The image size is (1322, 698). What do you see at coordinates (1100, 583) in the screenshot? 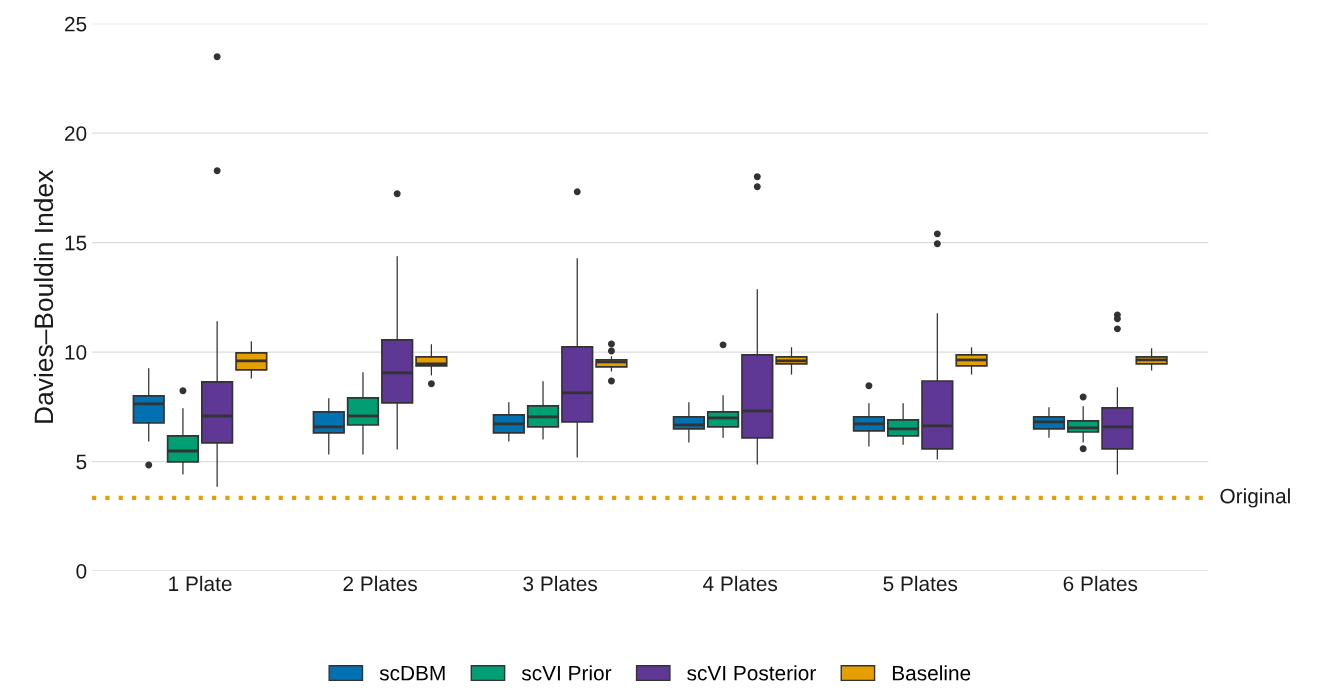
I see `x-tick-label: 6 Plates` at bounding box center [1100, 583].